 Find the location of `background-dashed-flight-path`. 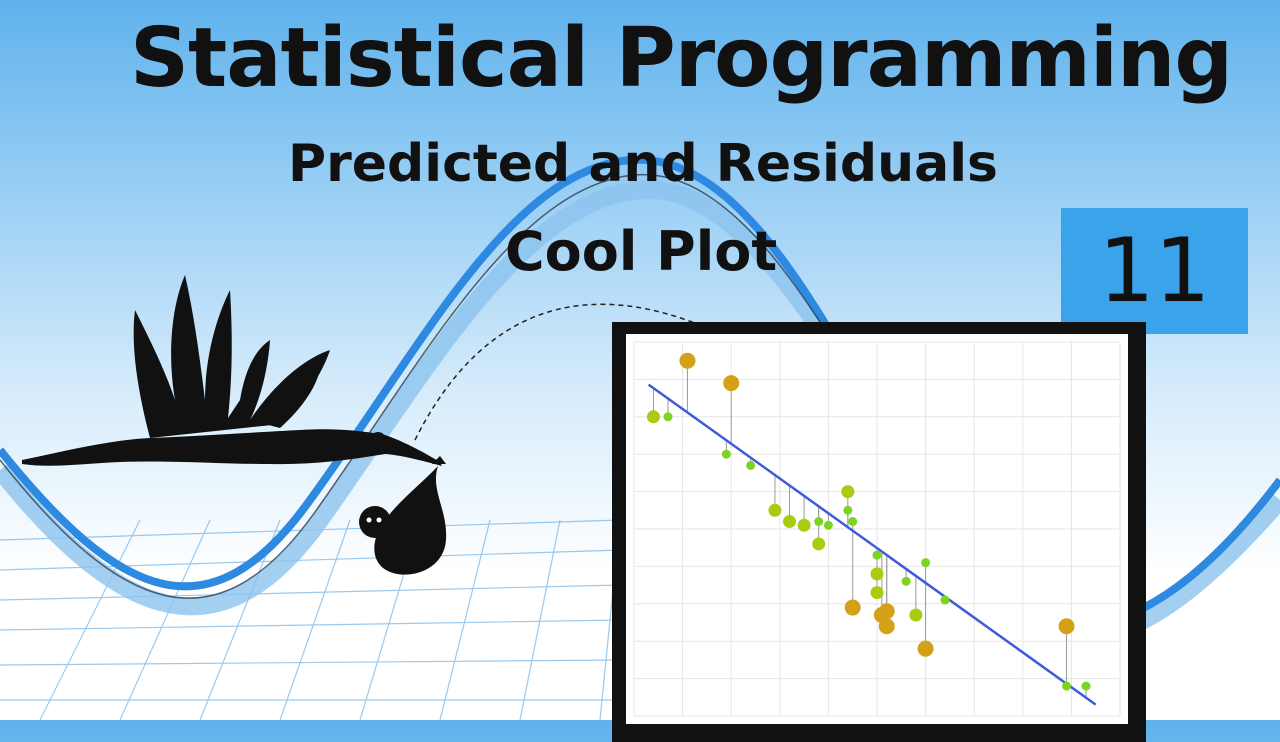

background-dashed-flight-path is located at coordinates (557, 372).